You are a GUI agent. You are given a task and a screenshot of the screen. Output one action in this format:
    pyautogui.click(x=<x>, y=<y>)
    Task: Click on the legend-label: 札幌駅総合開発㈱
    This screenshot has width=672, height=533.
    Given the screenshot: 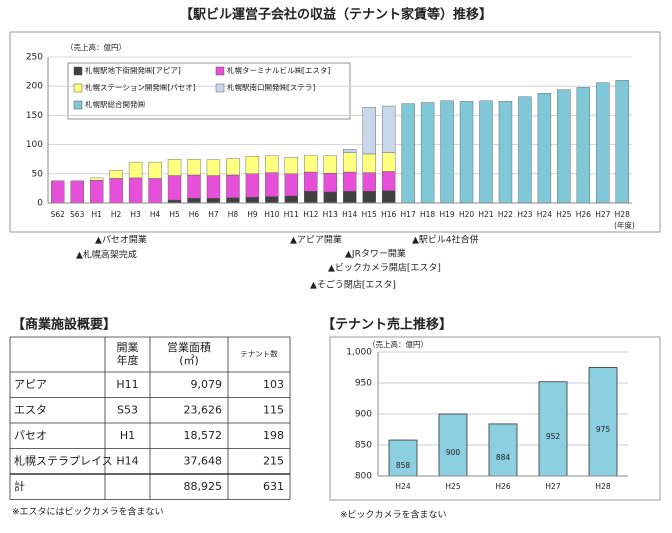 What is the action you would take?
    pyautogui.click(x=115, y=104)
    